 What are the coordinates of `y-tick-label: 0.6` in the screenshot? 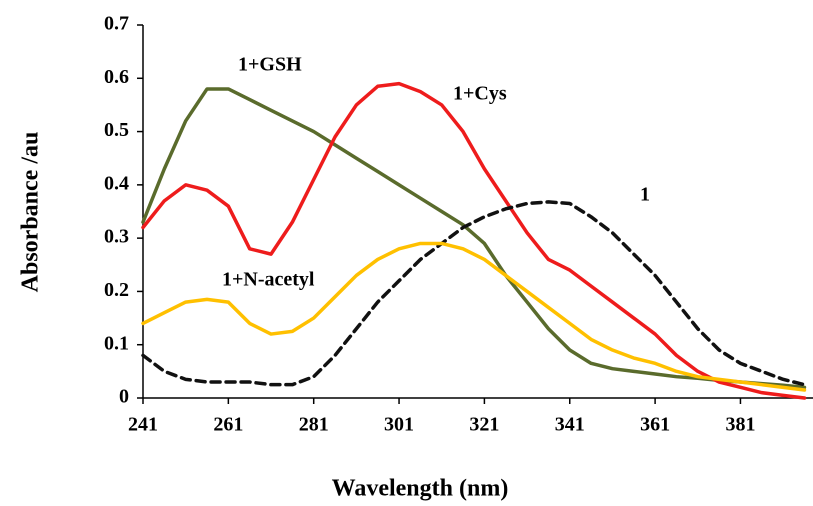 It's located at (116, 77).